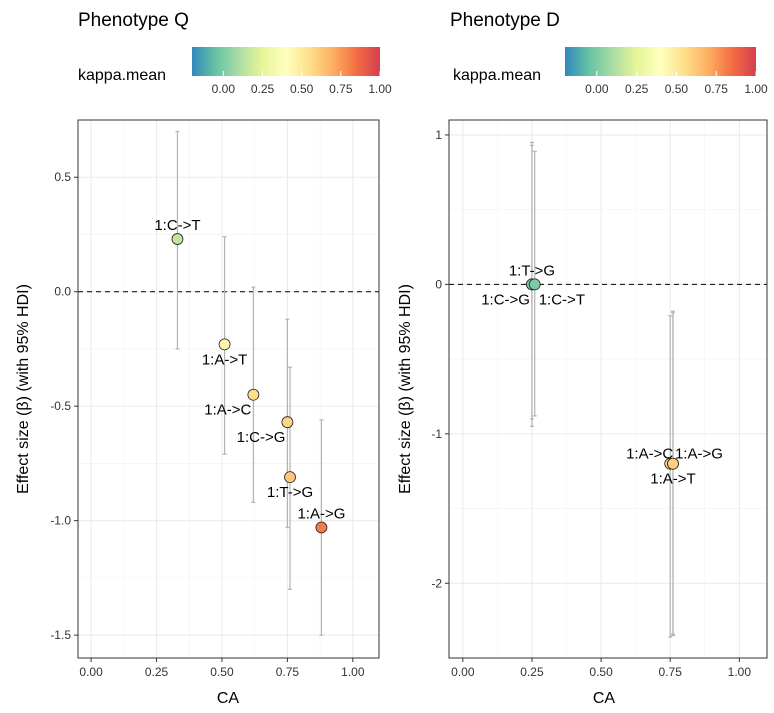 This screenshot has width=774, height=713. I want to click on chart-title: Phenotype D, so click(505, 20).